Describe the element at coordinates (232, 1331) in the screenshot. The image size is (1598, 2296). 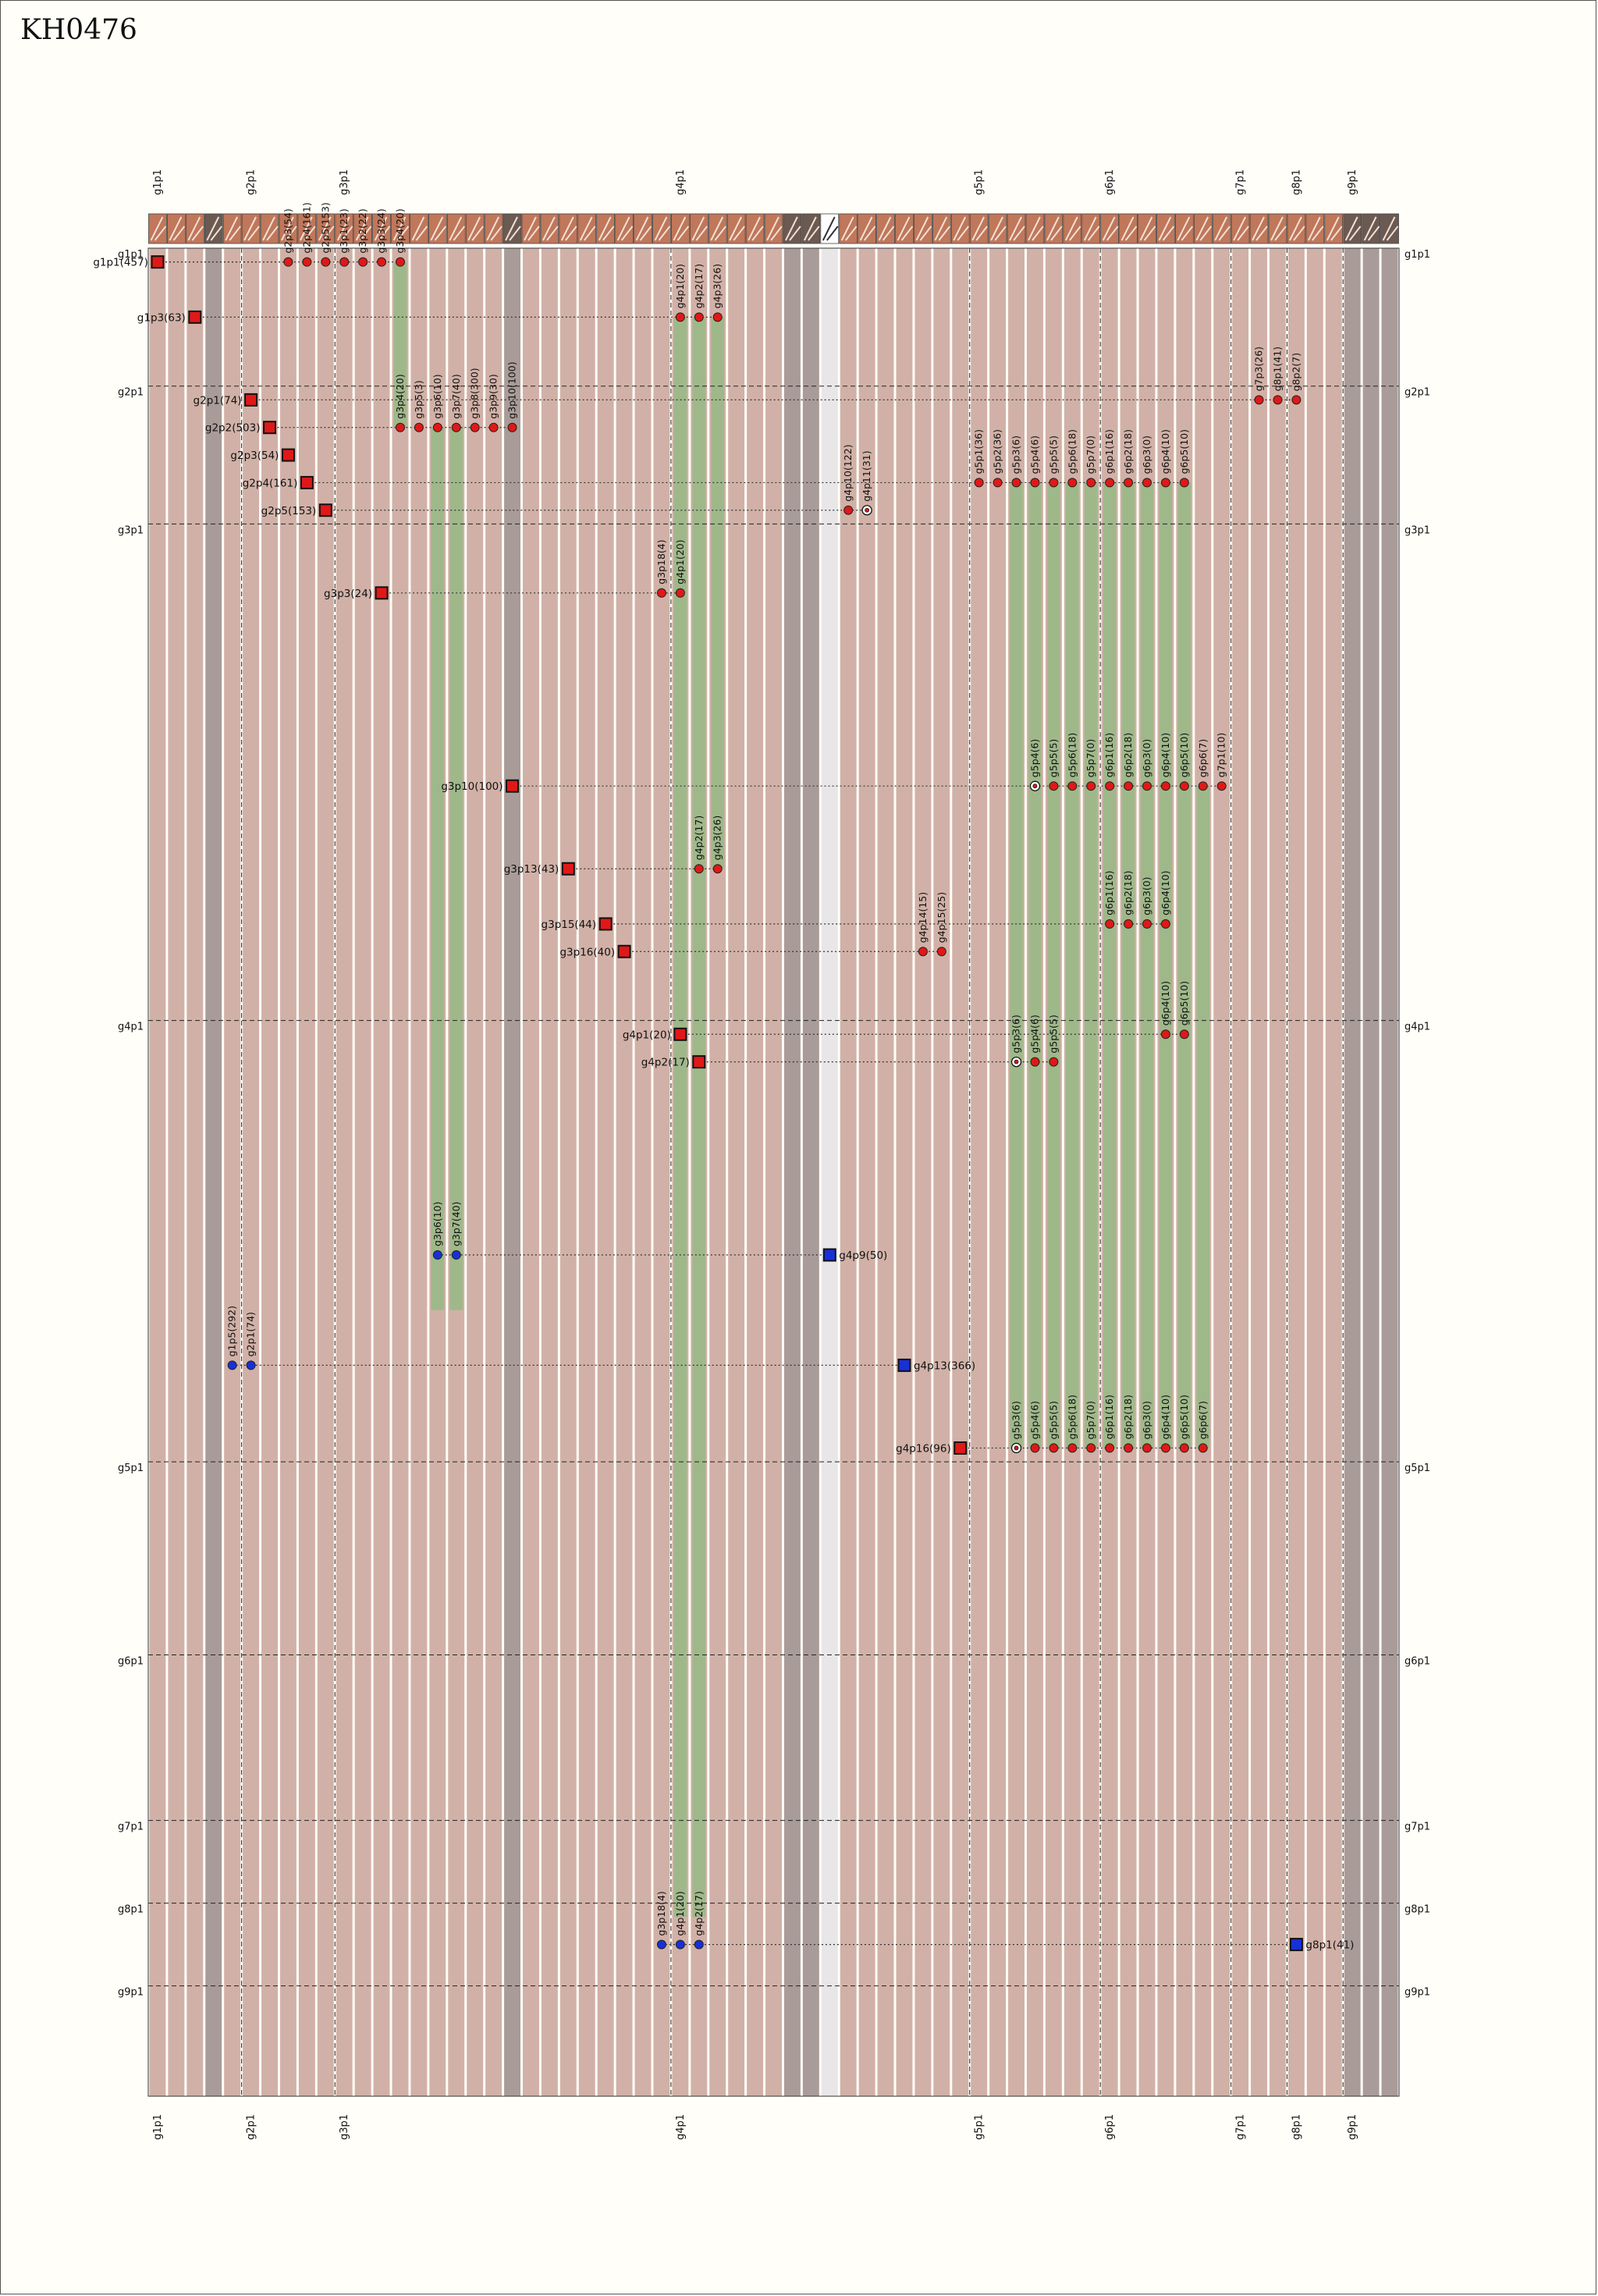
I see `gene-label: g1p5(292)` at that location.